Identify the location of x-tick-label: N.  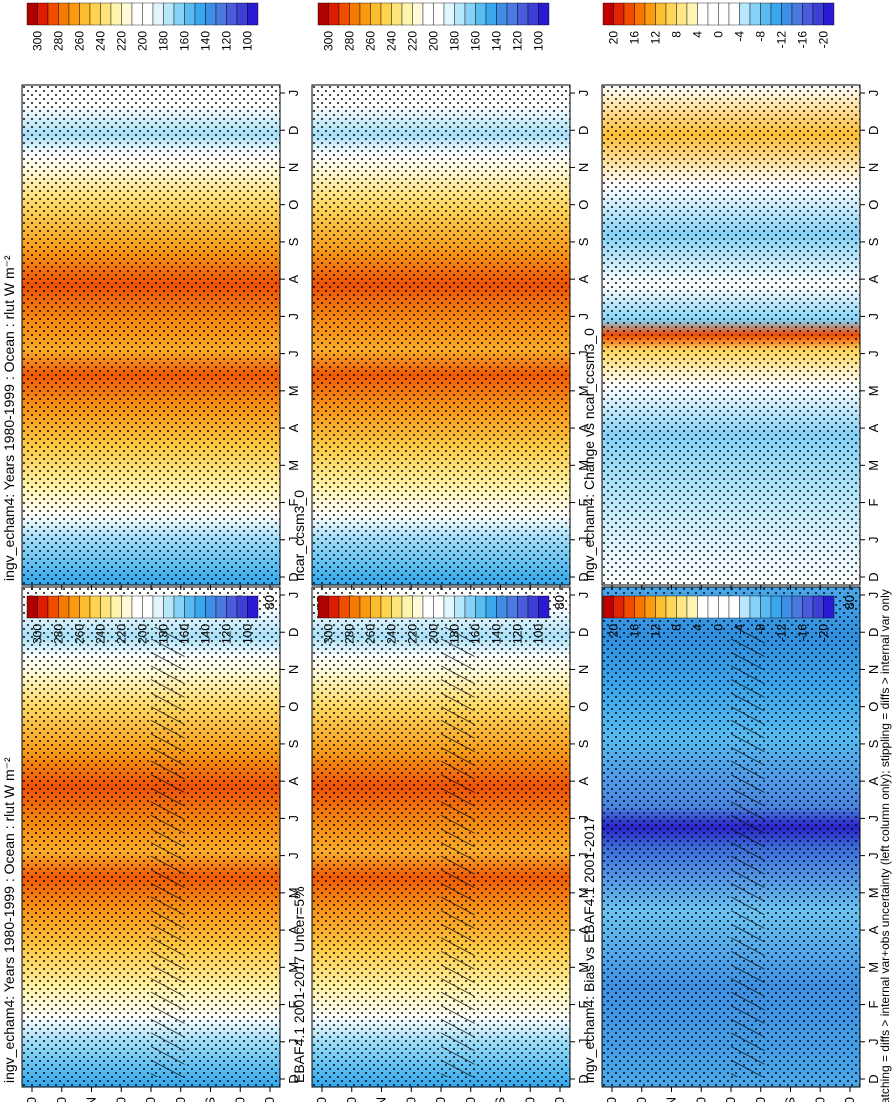
(583, 669).